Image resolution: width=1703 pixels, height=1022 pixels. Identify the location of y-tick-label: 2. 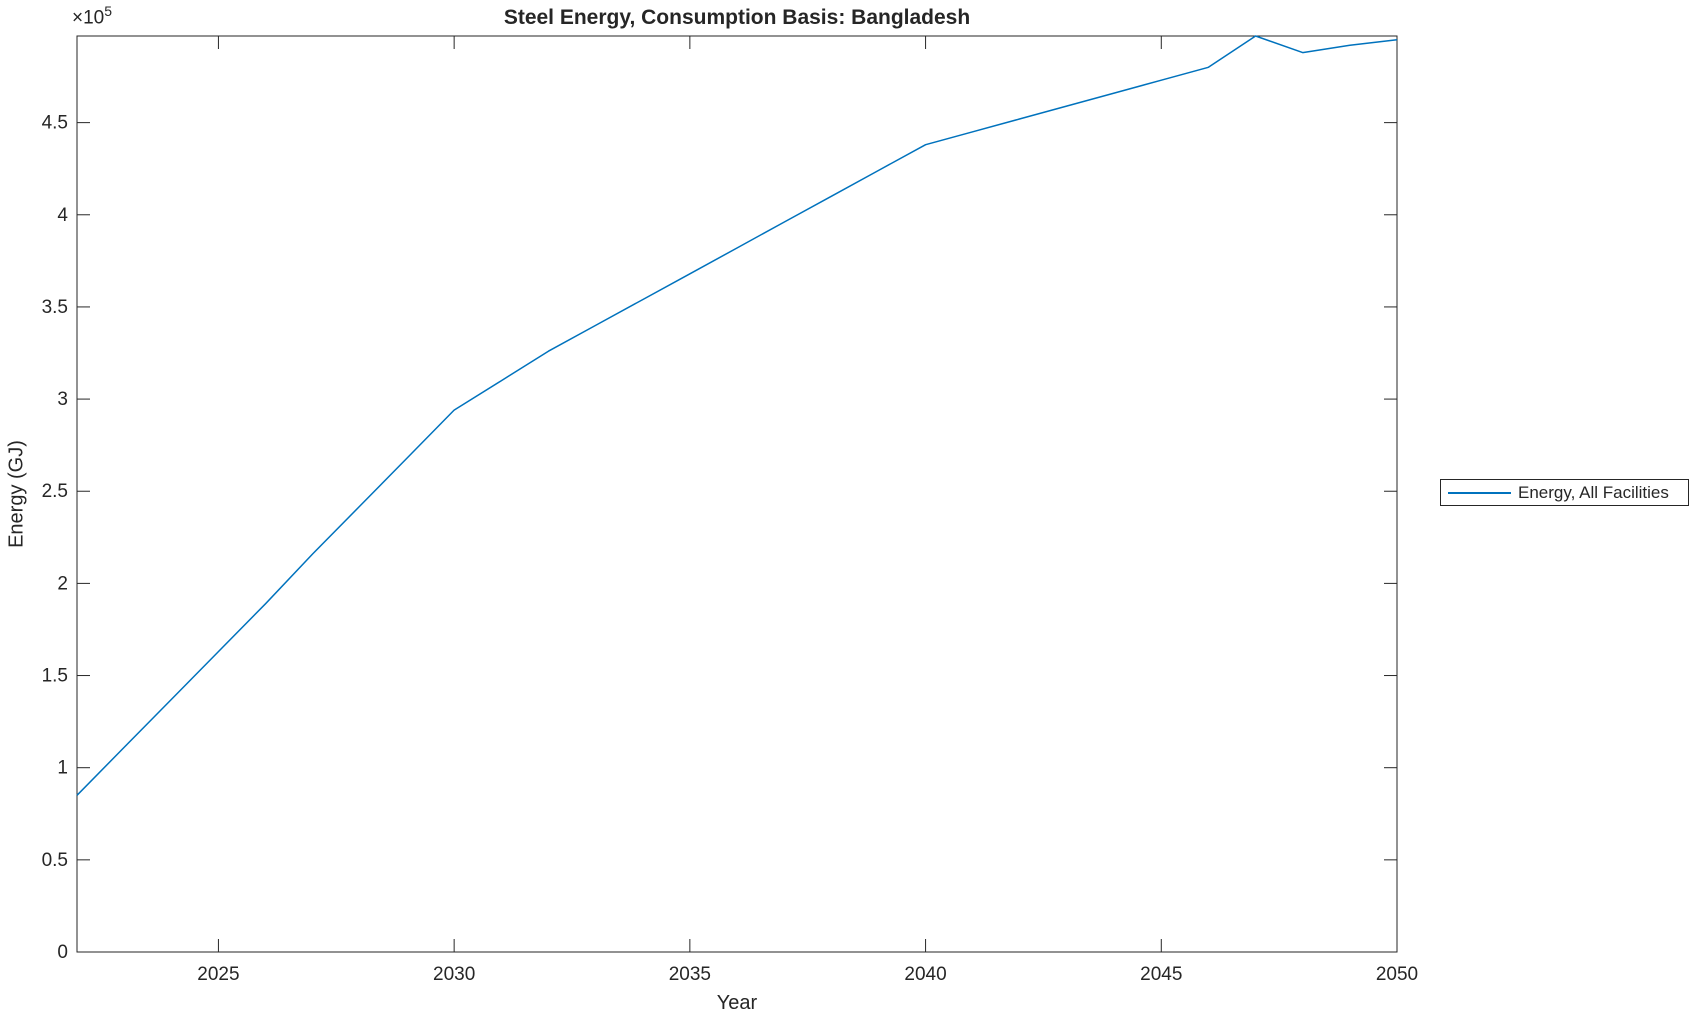
(62, 583).